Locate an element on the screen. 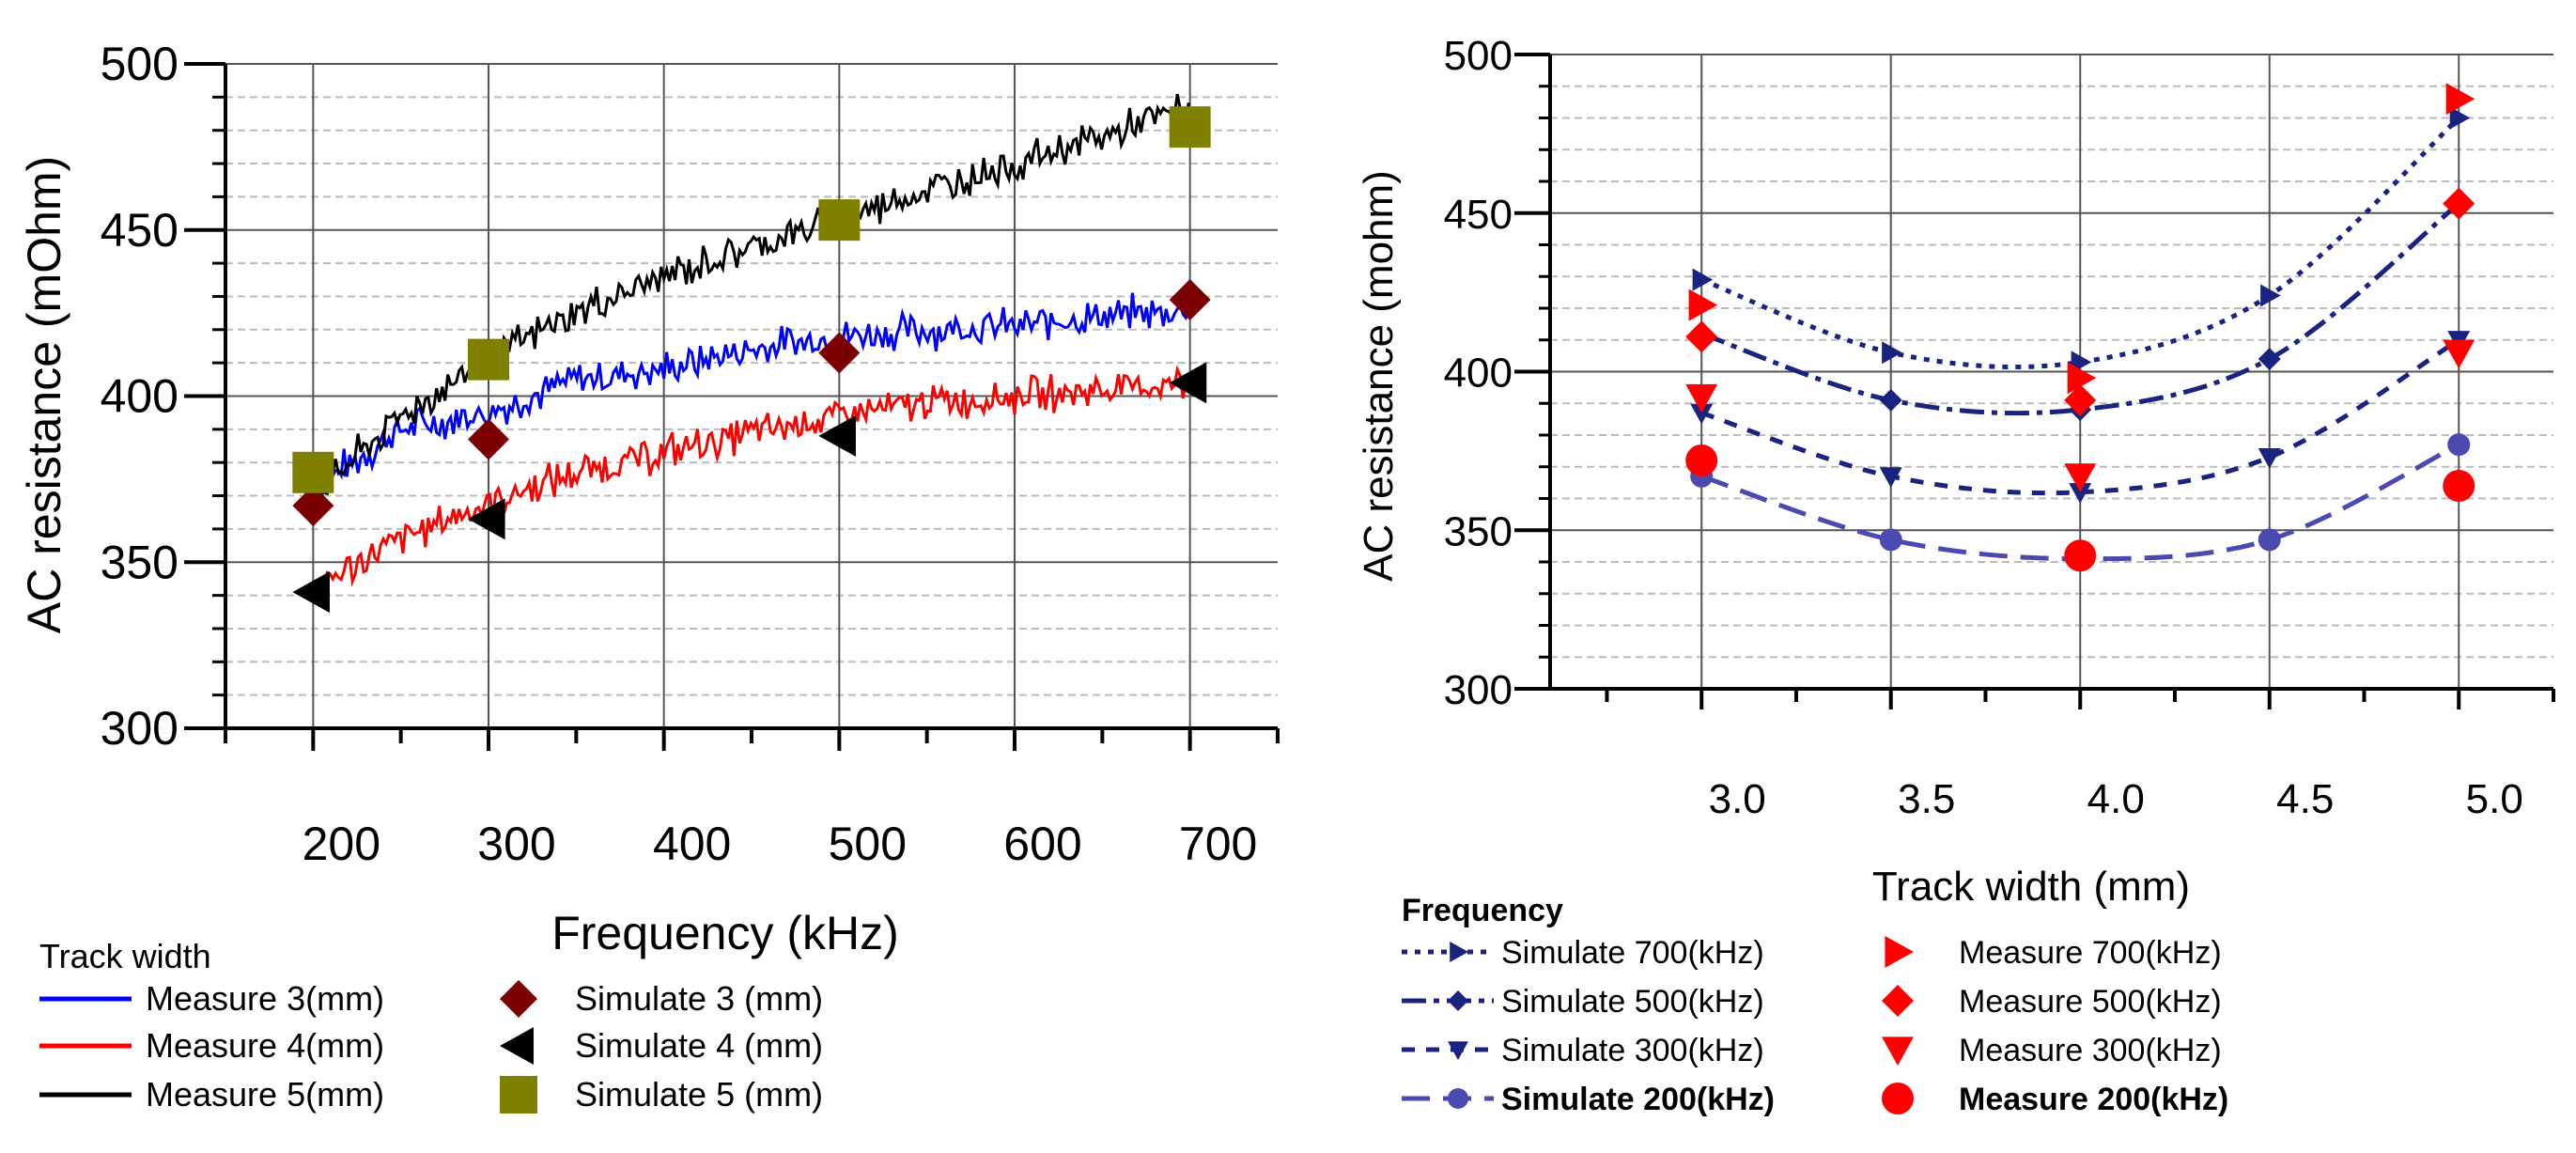 The image size is (2576, 1153). left-legend-title: Track width is located at coordinates (125, 956).